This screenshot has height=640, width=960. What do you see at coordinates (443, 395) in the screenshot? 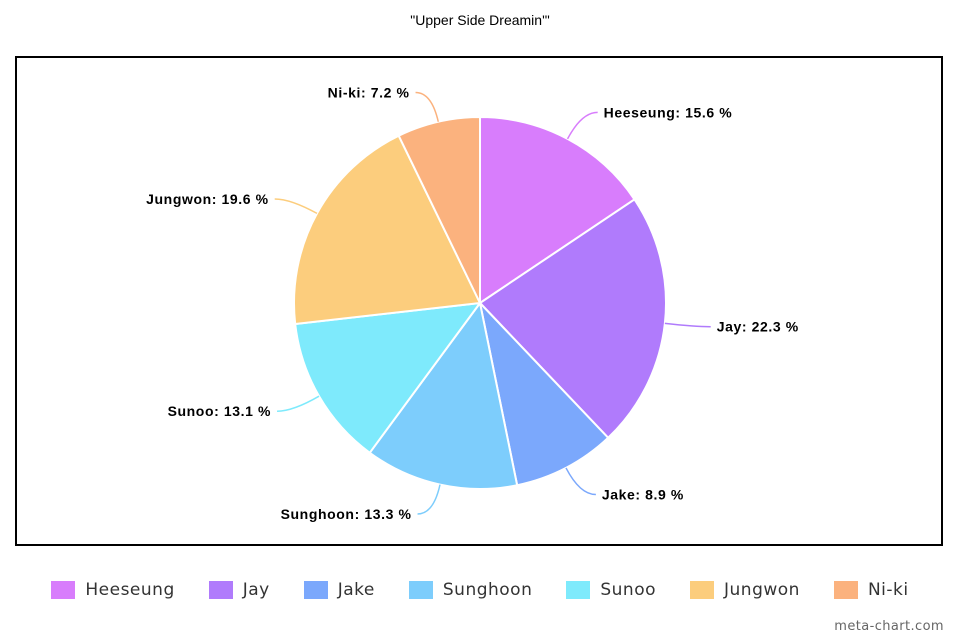
I see `pie-slice-sunghoon` at bounding box center [443, 395].